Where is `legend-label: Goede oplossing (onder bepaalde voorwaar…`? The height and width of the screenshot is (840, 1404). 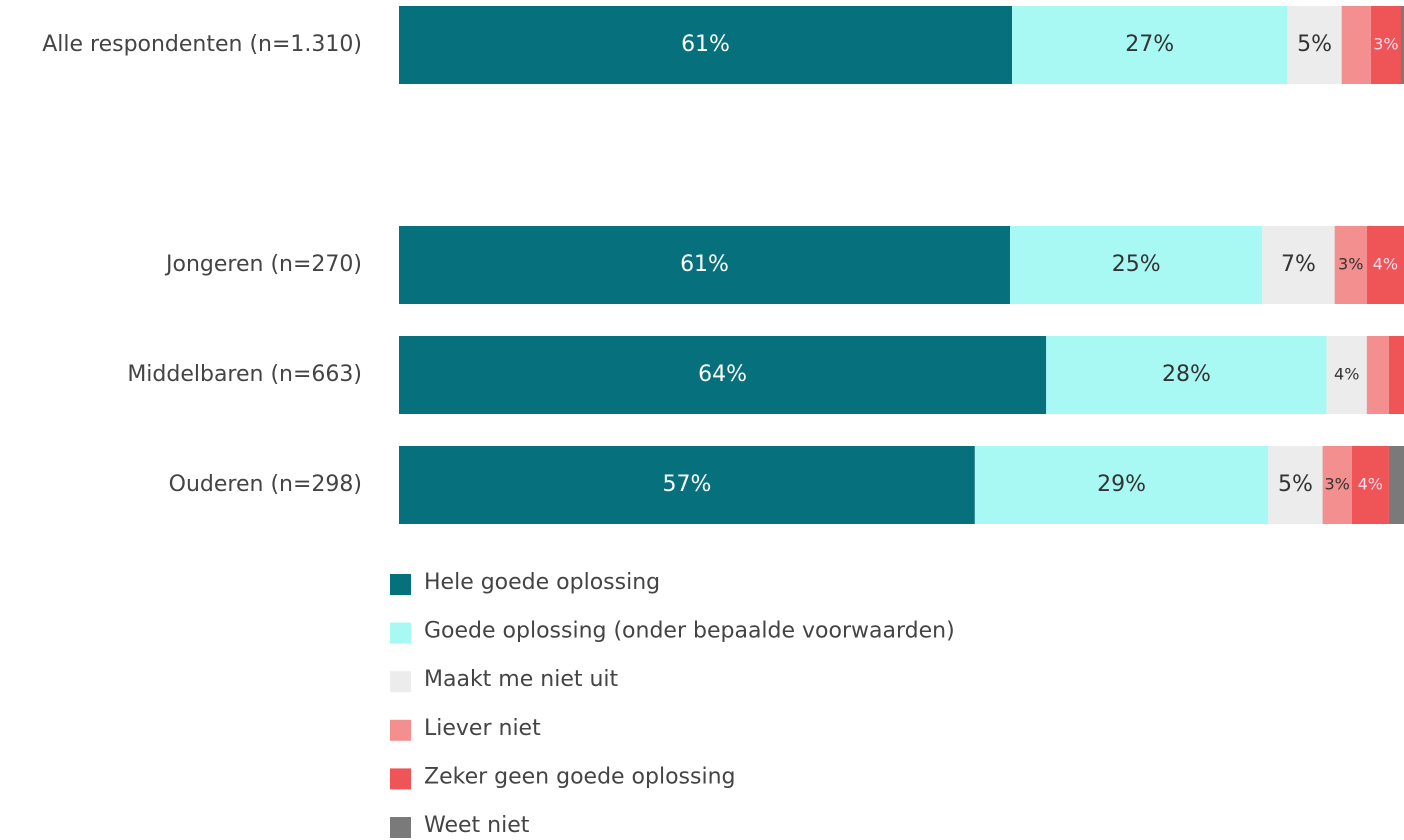
legend-label: Goede oplossing (onder bepaalde voorwaar… is located at coordinates (689, 631).